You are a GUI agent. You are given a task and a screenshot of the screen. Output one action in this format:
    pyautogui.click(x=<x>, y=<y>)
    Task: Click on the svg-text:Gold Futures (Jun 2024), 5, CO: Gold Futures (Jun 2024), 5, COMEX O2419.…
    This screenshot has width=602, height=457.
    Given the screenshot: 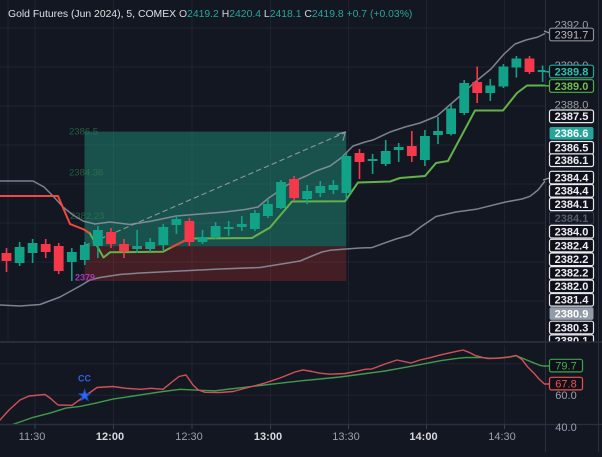 What is the action you would take?
    pyautogui.click(x=210, y=14)
    